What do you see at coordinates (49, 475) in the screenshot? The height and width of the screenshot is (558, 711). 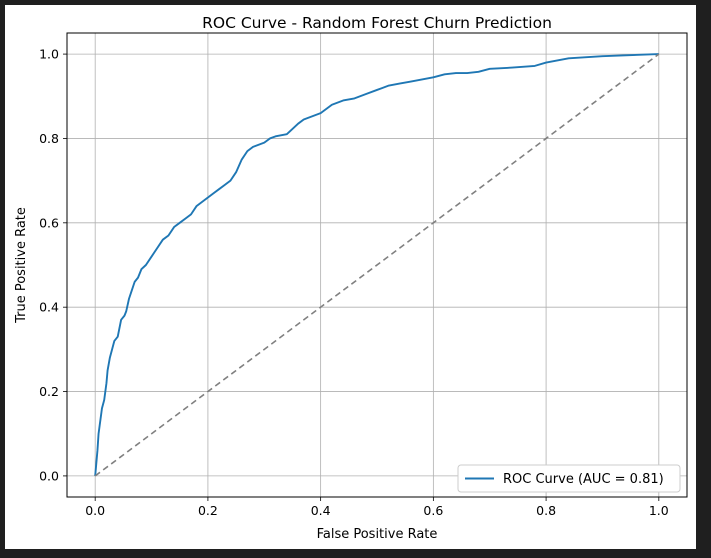 I see `y-tick-label: 0.0` at bounding box center [49, 475].